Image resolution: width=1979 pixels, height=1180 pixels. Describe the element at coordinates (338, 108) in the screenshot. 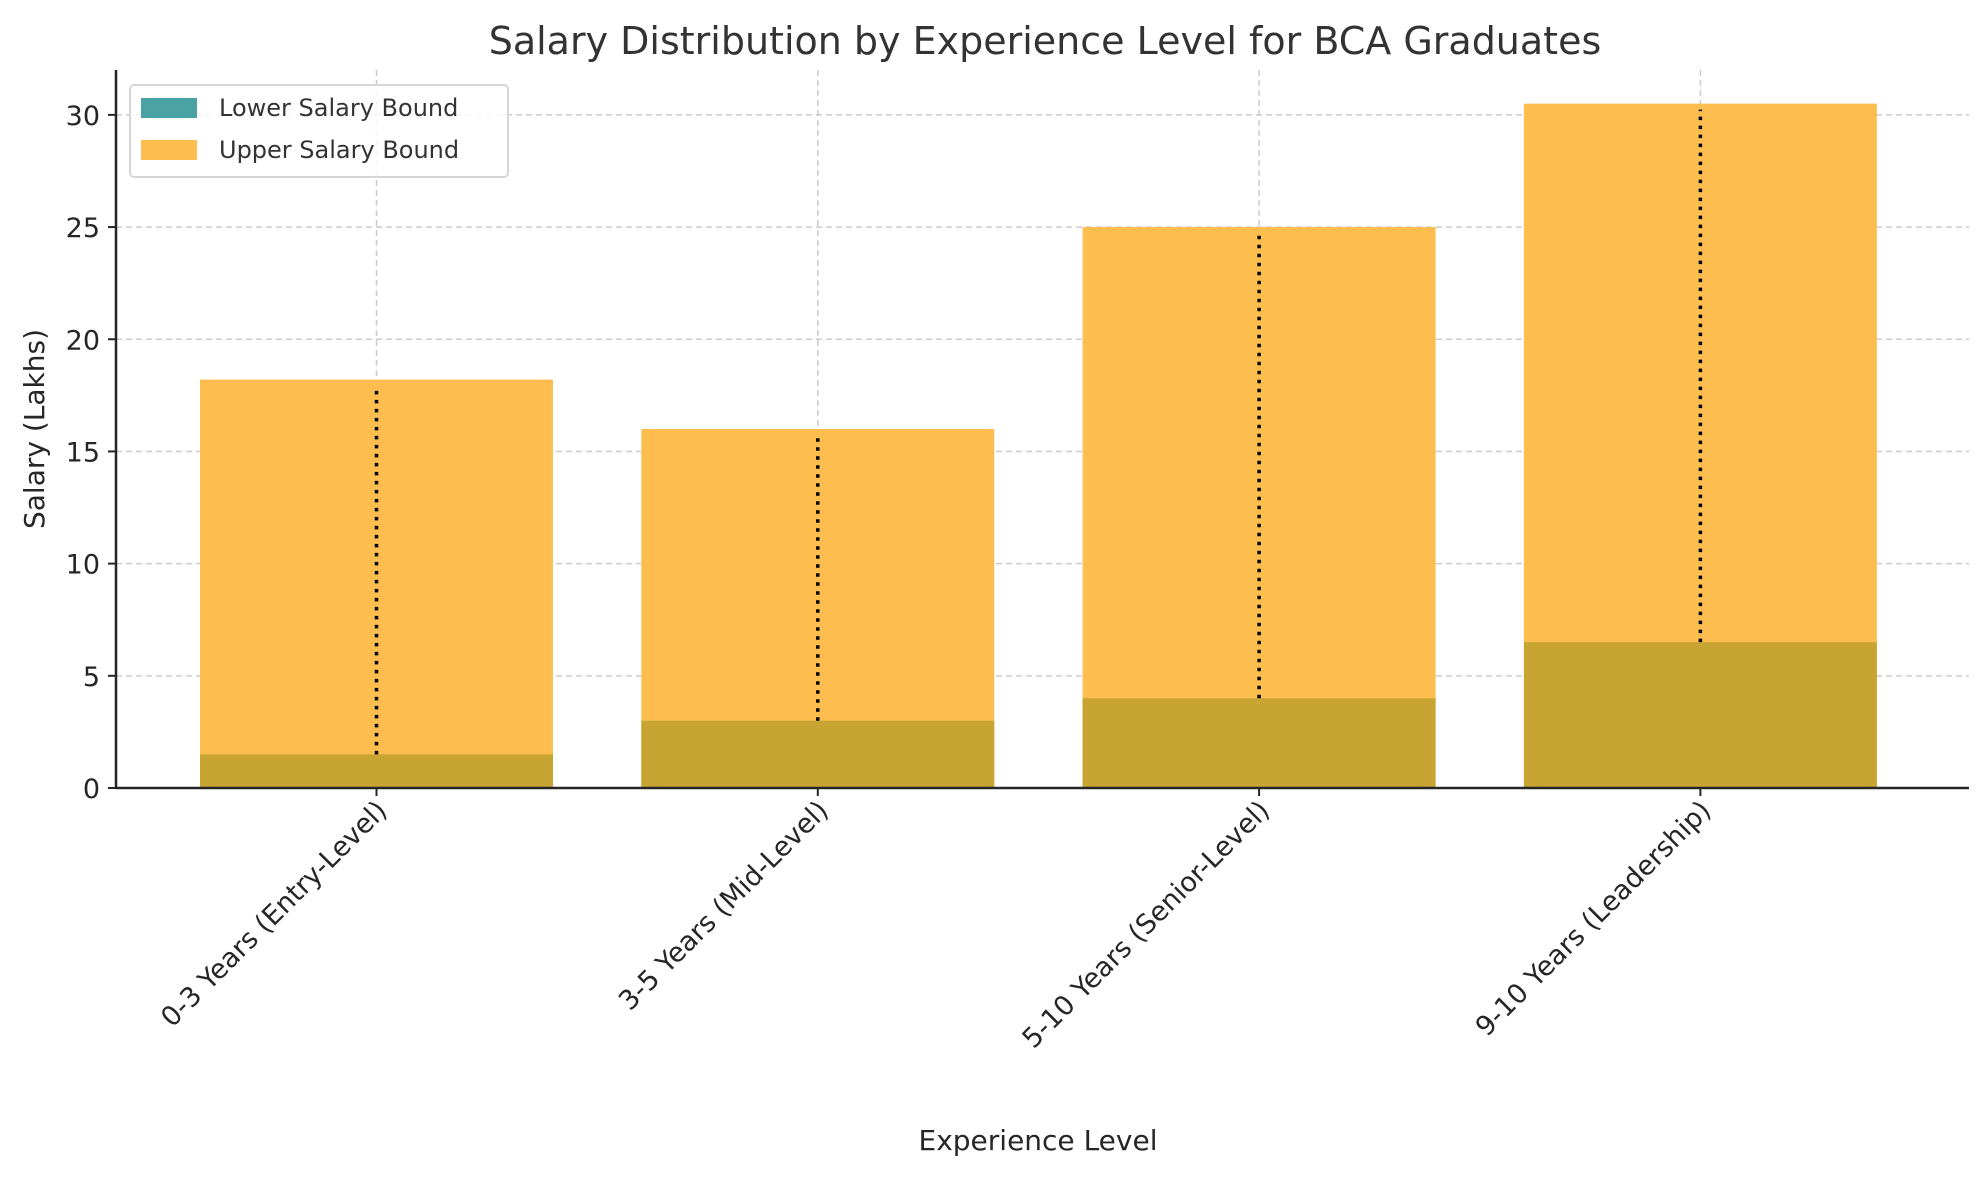

I see `legend-label-lower: Lower Salary Bound` at that location.